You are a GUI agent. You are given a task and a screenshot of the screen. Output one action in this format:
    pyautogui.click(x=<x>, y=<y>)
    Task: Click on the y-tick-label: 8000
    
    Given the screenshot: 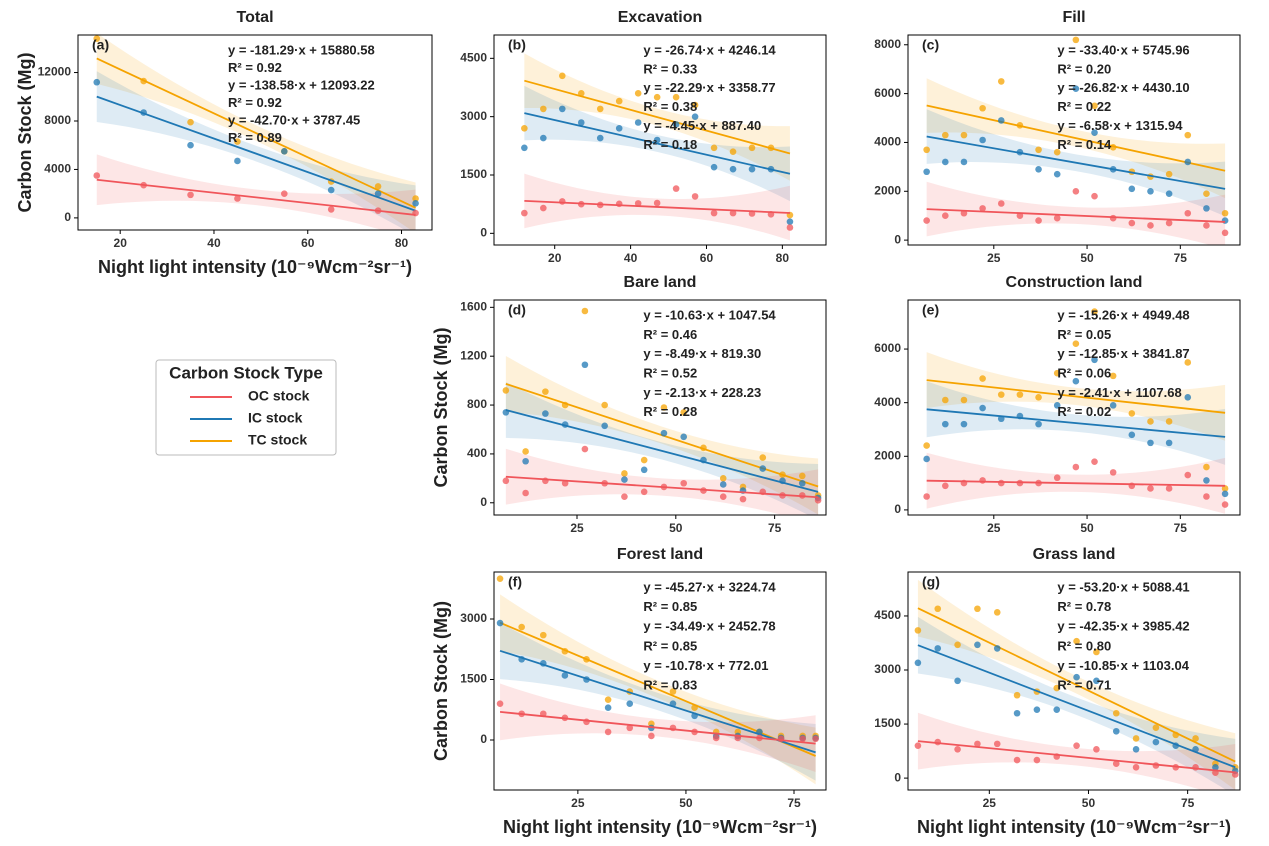 What is the action you would take?
    pyautogui.click(x=57, y=120)
    